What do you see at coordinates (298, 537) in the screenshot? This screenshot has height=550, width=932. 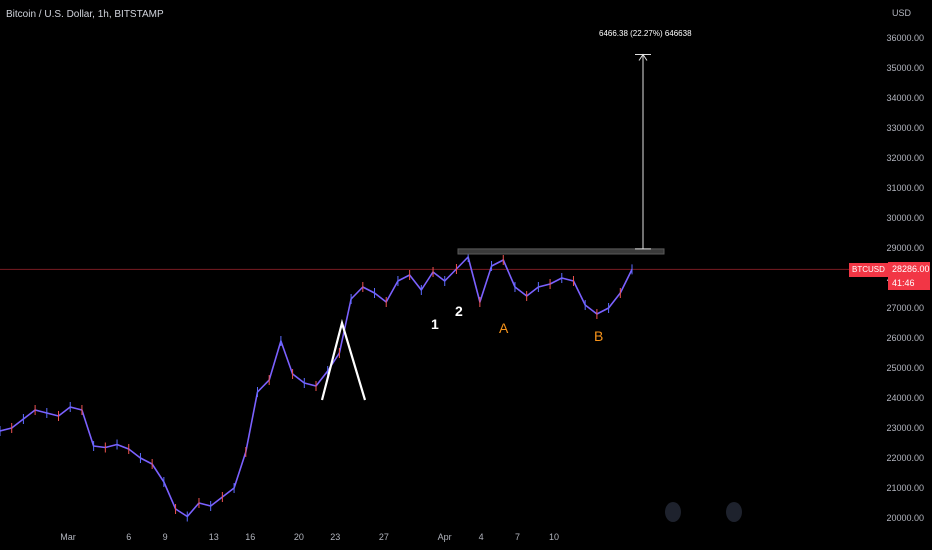 I see `time-tick: 20` at bounding box center [298, 537].